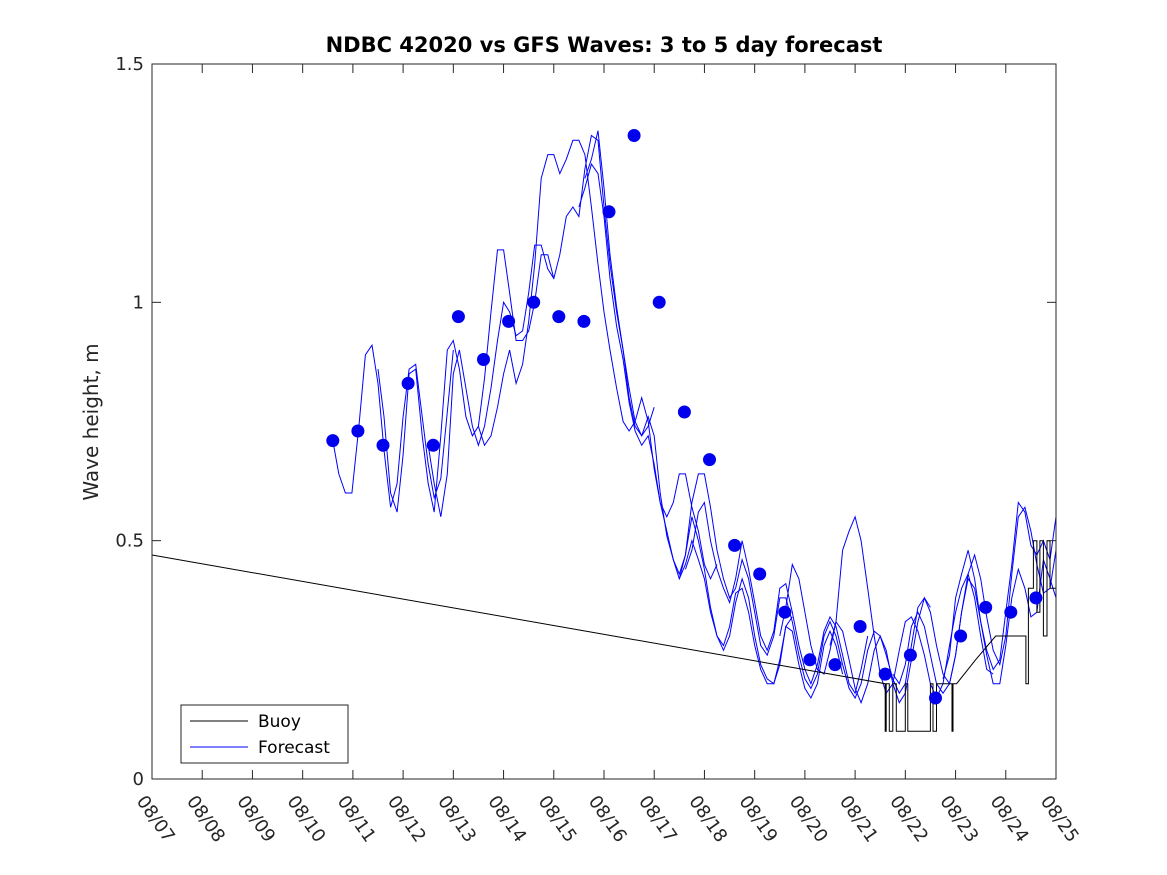  Describe the element at coordinates (1009, 819) in the screenshot. I see `x-tick-label: 08/24` at that location.